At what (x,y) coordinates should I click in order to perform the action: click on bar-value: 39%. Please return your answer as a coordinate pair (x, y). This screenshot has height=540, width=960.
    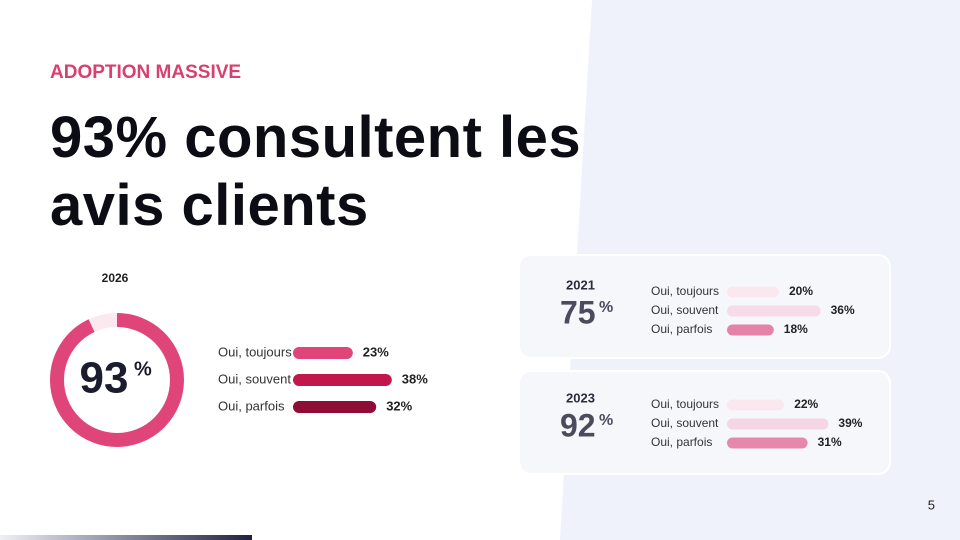
    Looking at the image, I should click on (850, 423).